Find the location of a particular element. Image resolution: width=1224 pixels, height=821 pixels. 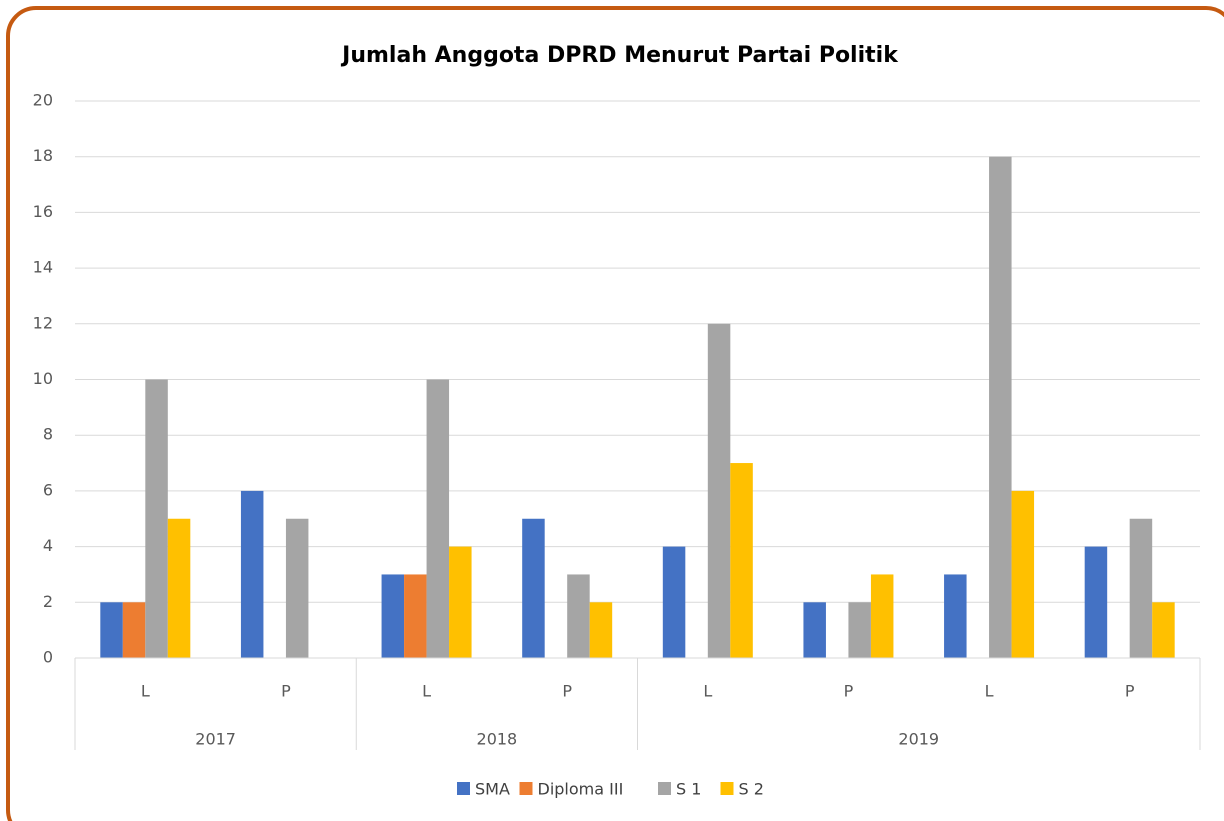

legend-label: S 1 is located at coordinates (688, 789).